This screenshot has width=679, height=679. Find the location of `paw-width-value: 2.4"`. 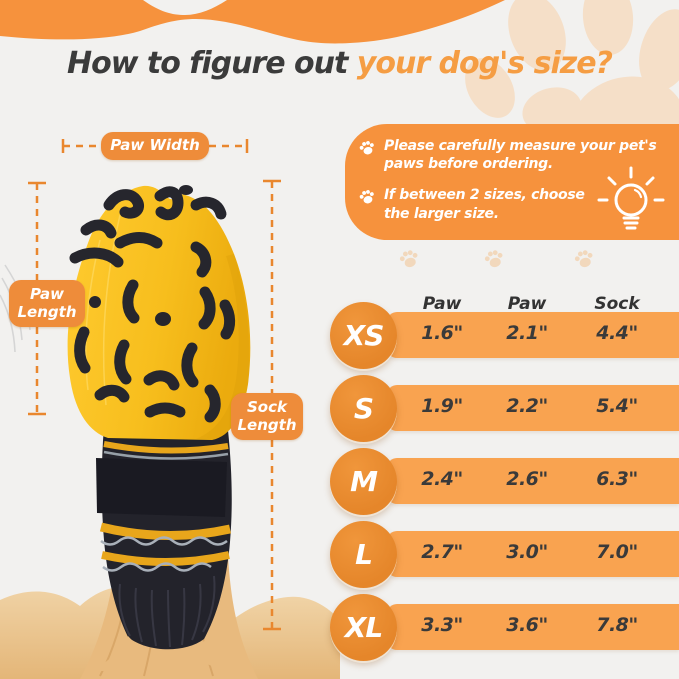

paw-width-value: 2.4" is located at coordinates (442, 479).